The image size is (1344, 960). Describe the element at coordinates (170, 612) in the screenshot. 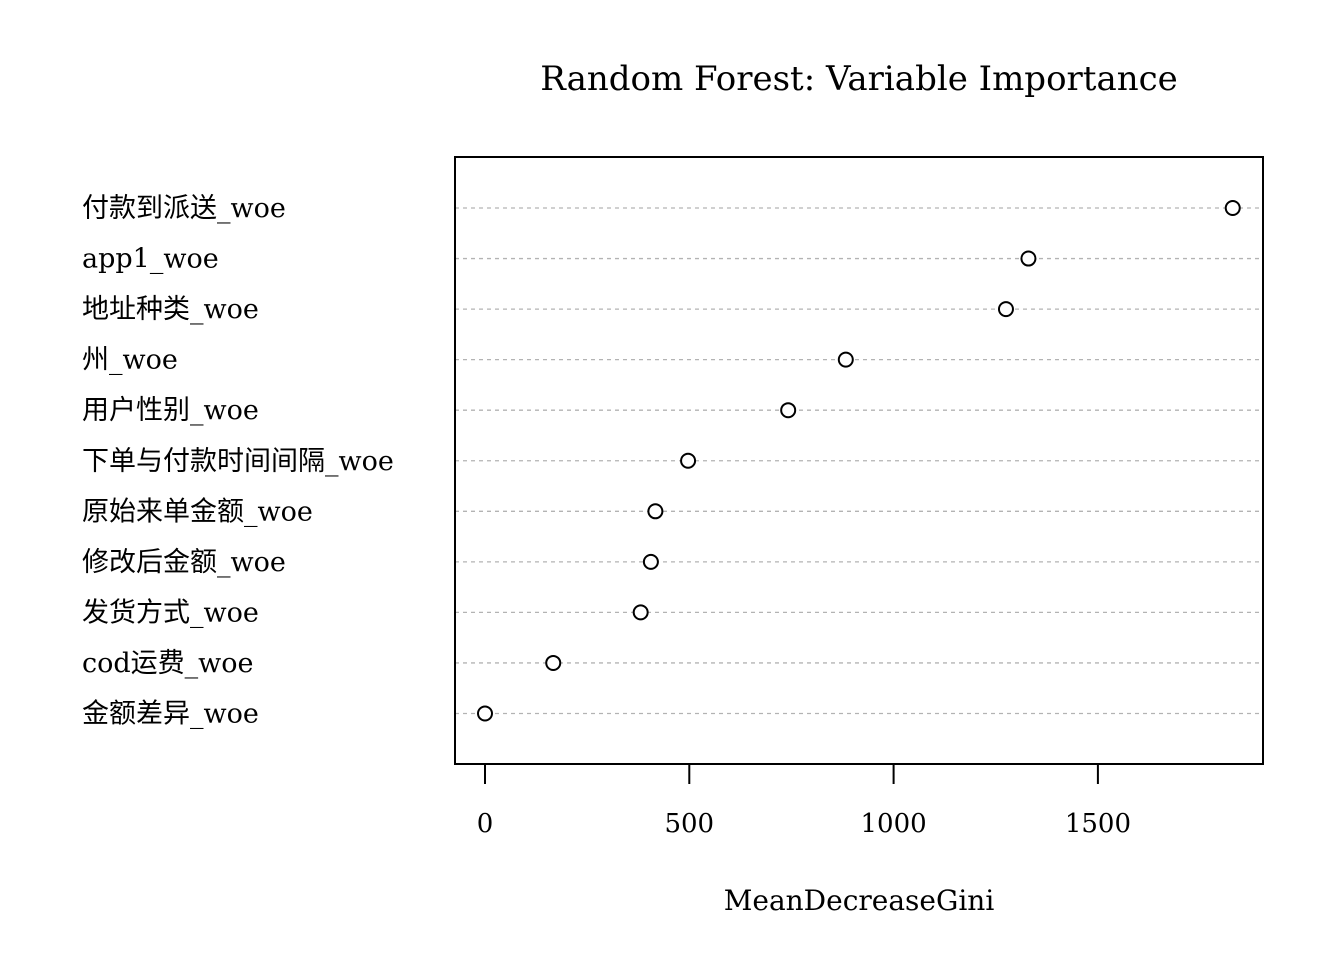

I see `category-label: 发货方式_woe` at that location.